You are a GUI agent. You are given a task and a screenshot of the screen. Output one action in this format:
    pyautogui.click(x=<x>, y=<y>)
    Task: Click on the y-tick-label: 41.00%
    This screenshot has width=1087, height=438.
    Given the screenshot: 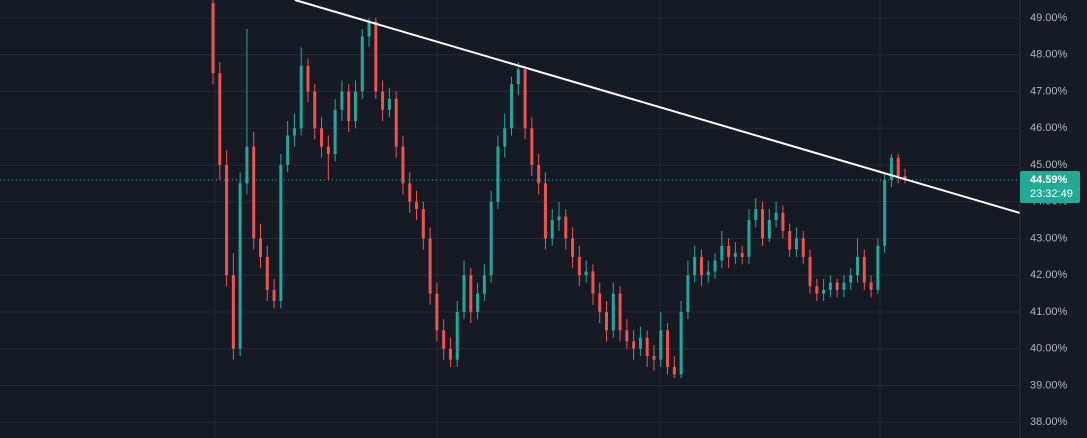 What is the action you would take?
    pyautogui.click(x=1049, y=312)
    